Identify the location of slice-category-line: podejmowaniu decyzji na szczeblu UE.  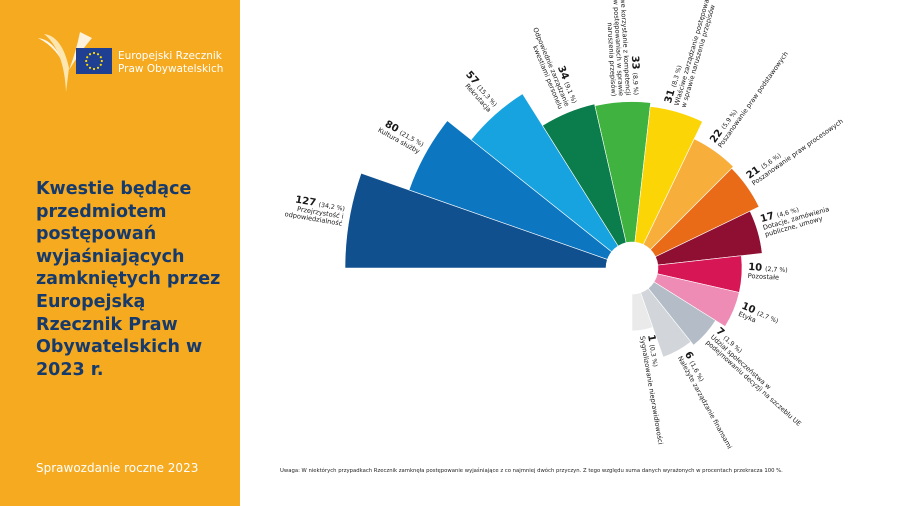
(753, 383).